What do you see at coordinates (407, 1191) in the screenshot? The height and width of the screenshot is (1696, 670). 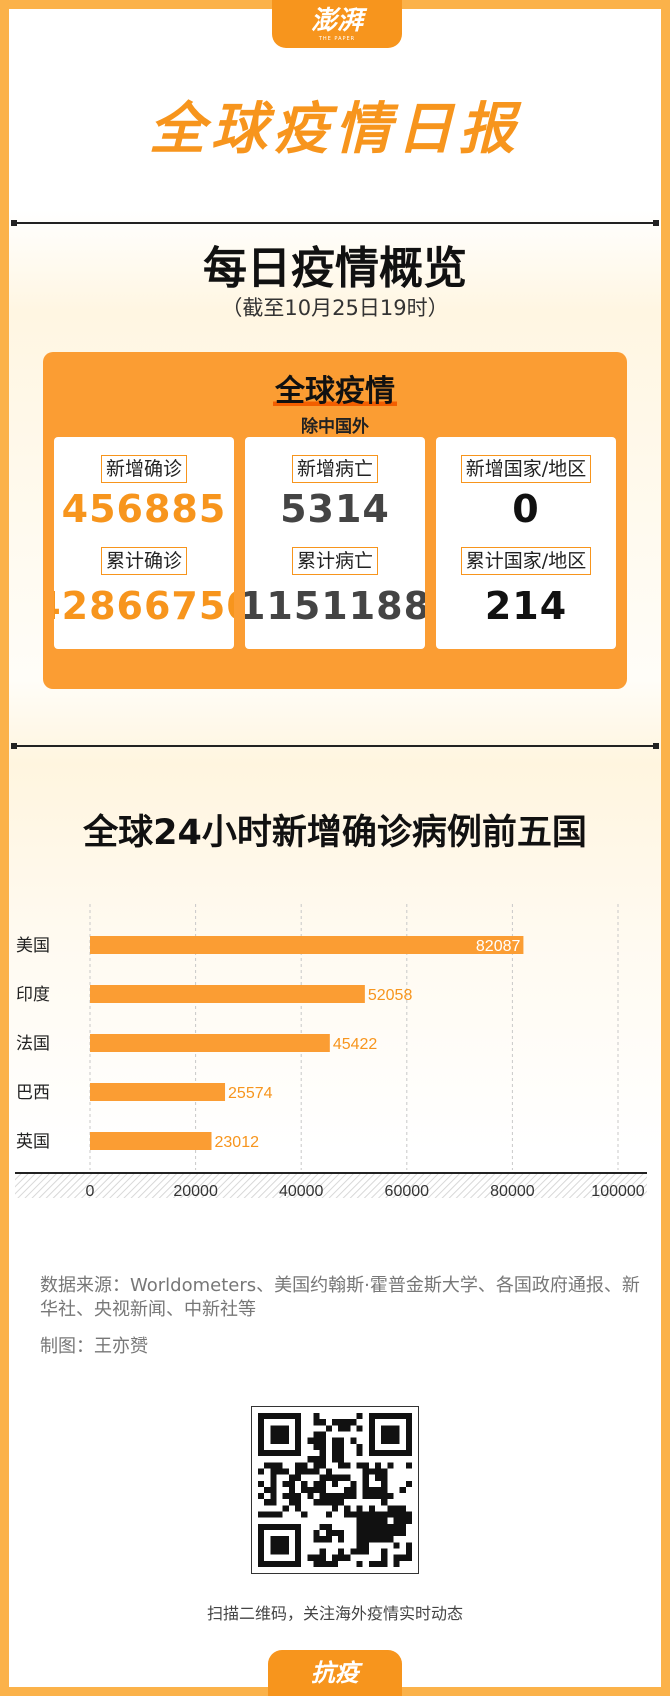 I see `x-tick-label: 60000` at bounding box center [407, 1191].